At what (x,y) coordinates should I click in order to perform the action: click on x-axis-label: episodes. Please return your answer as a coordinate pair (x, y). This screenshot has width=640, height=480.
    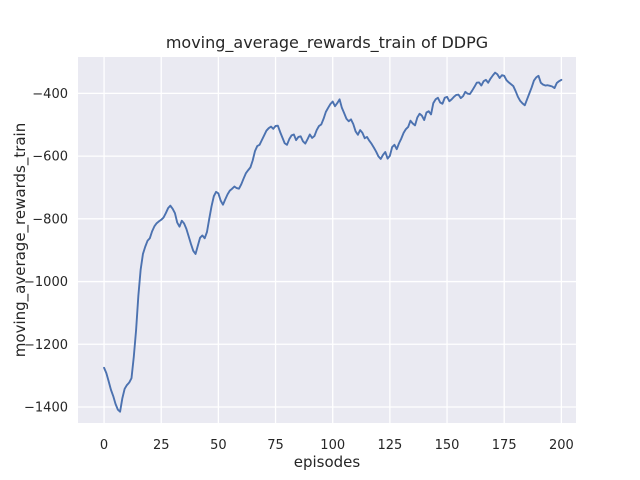
    Looking at the image, I should click on (327, 462).